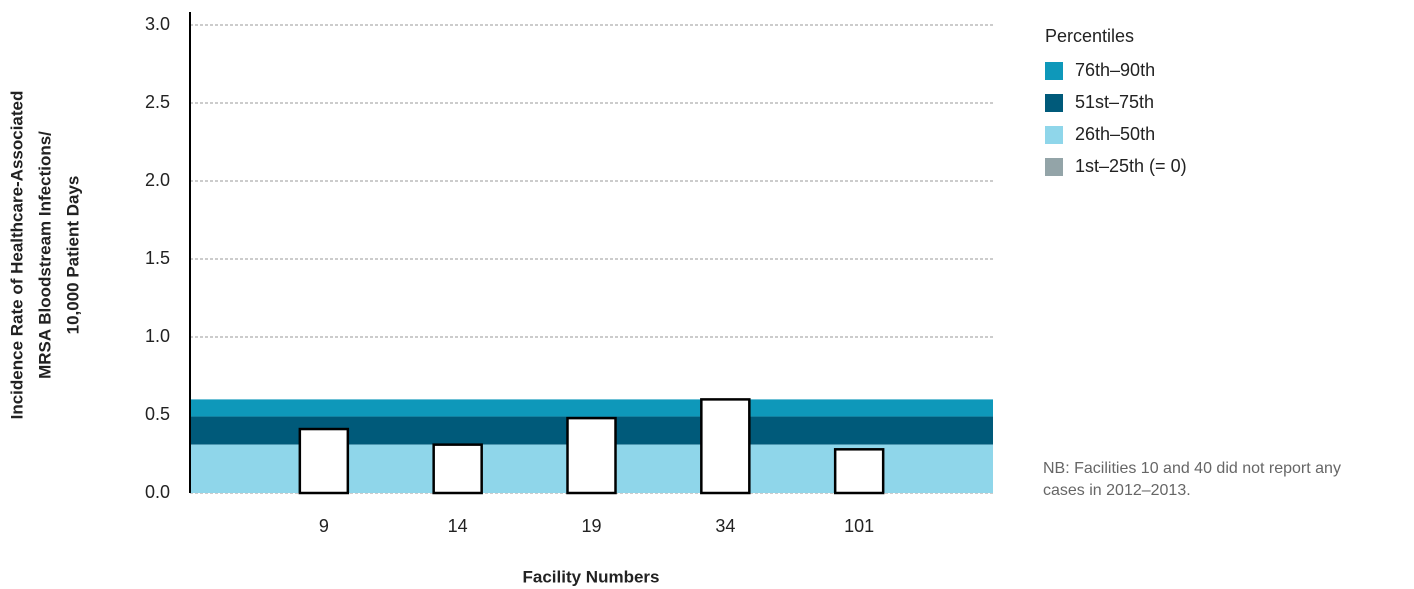 The height and width of the screenshot is (589, 1414). What do you see at coordinates (157, 102) in the screenshot?
I see `y-tick-label: 2.5` at bounding box center [157, 102].